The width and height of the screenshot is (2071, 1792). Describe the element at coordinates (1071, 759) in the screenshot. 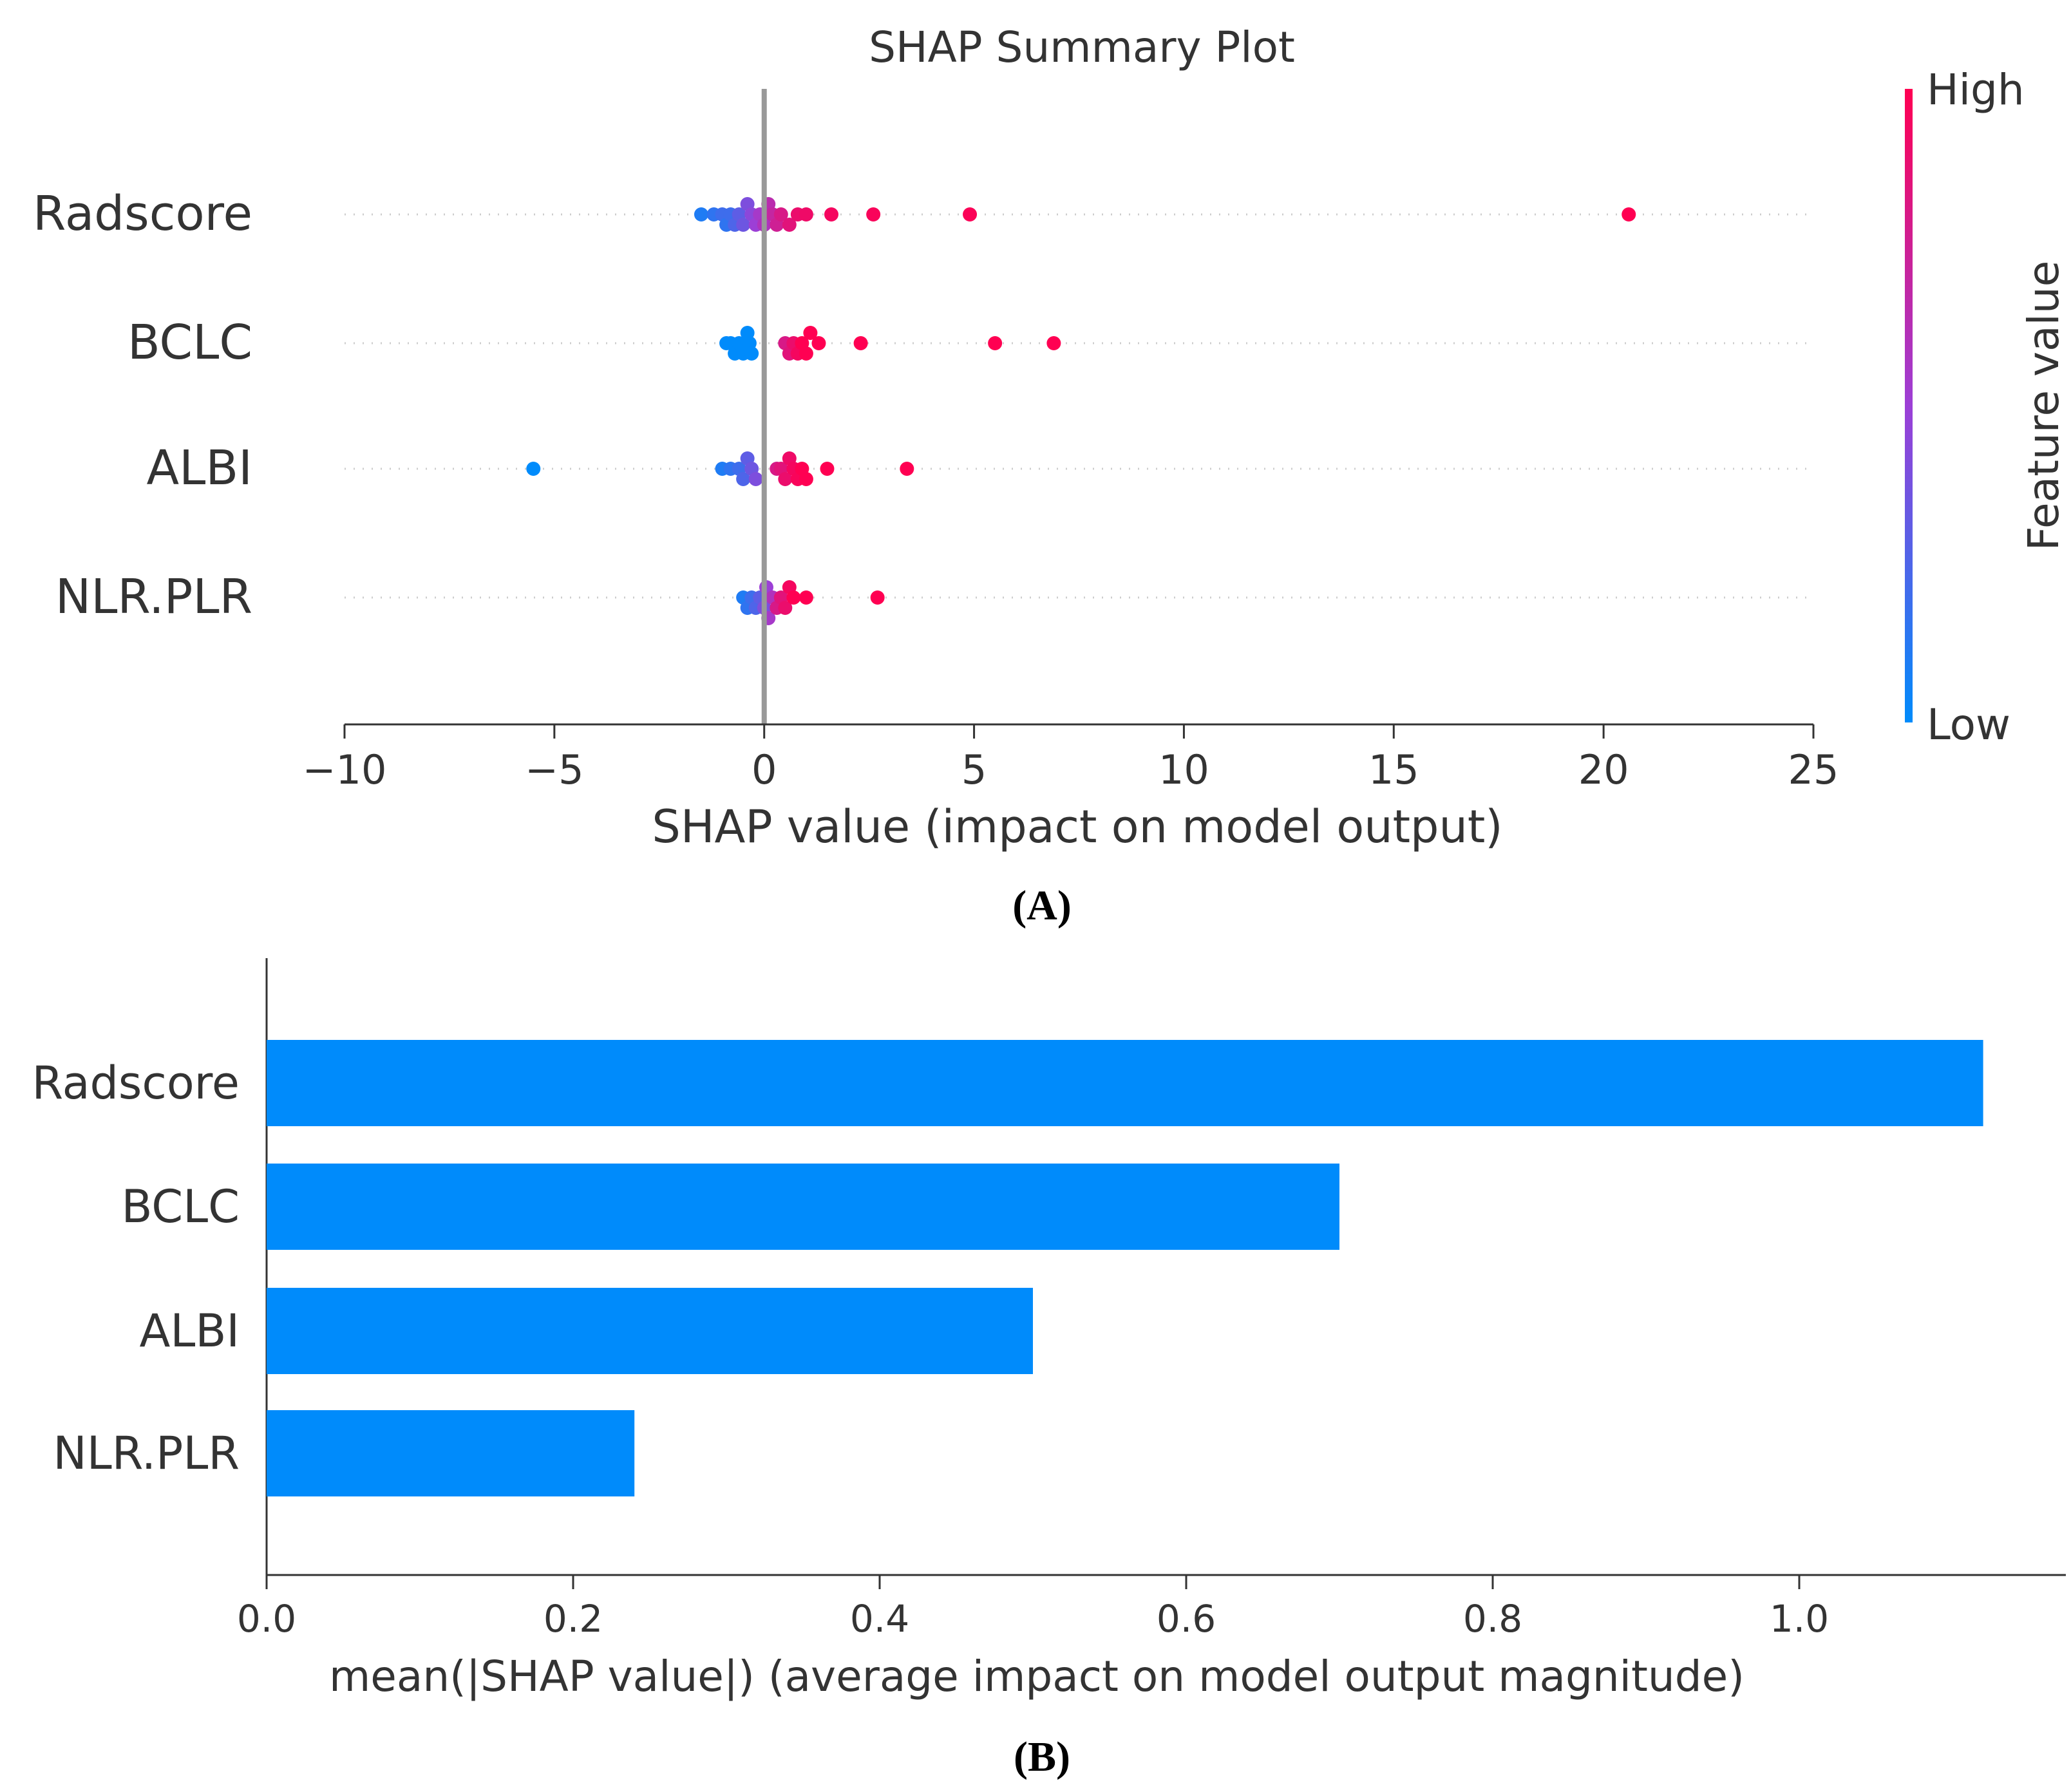

I see `x-axis-ticks: −10 −5 0 5 10 15 20 25` at that location.